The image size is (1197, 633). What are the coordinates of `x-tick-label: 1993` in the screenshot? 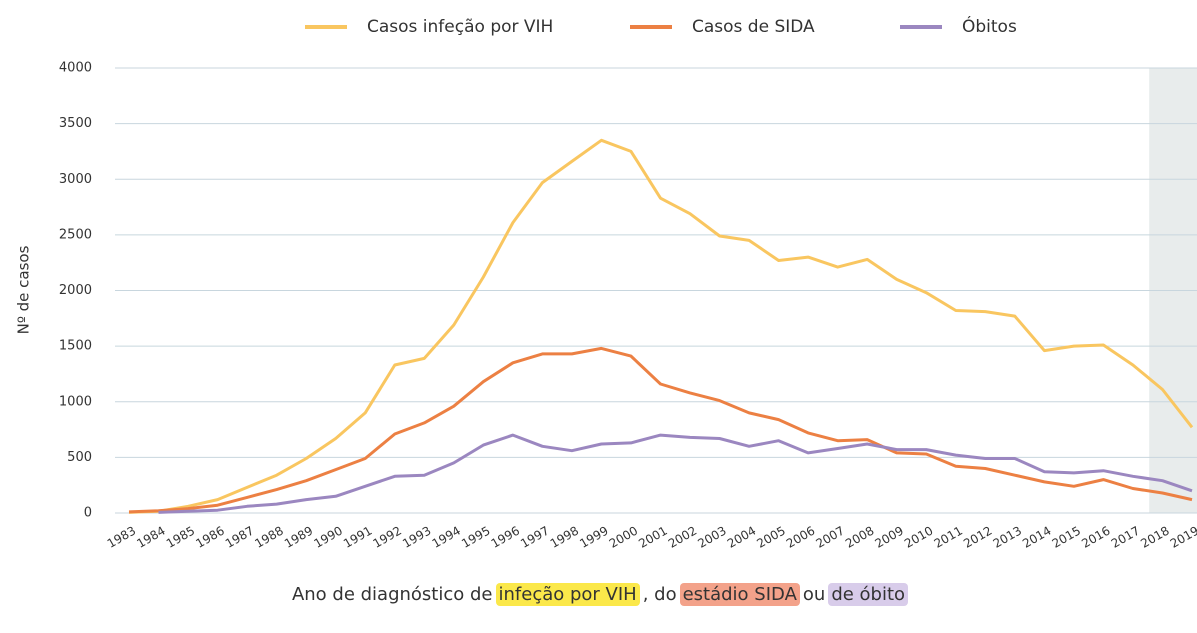 It's located at (416, 537).